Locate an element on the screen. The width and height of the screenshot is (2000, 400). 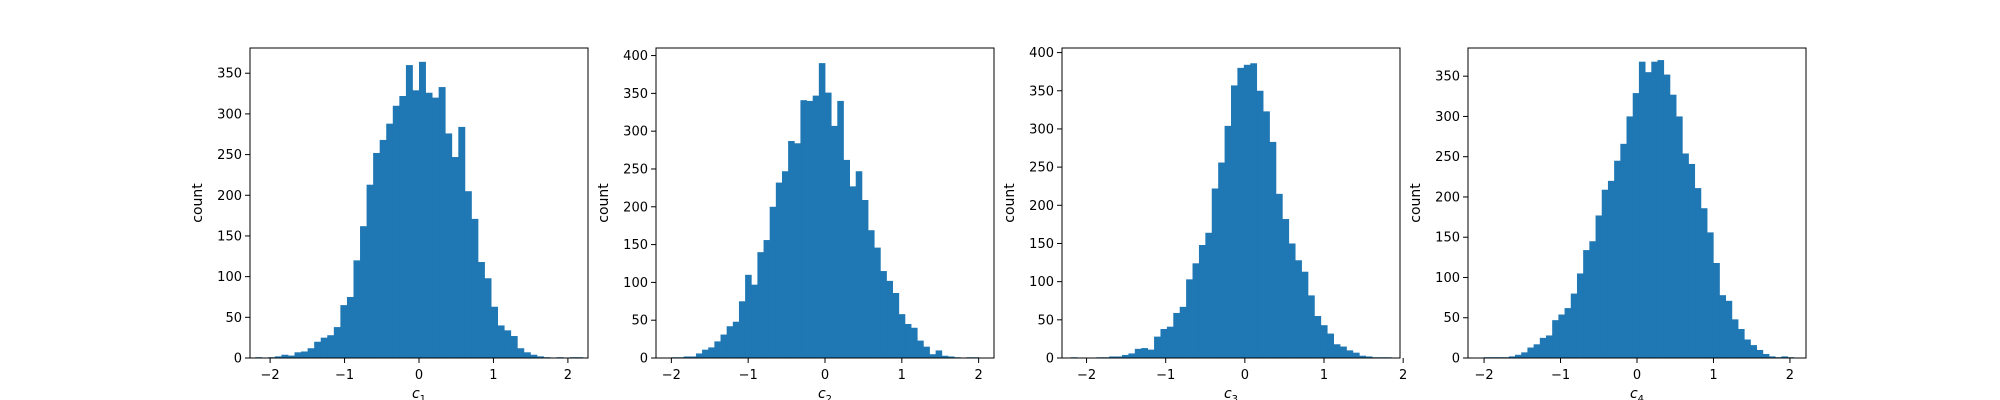
y-tick-label: 350 is located at coordinates (635, 94).